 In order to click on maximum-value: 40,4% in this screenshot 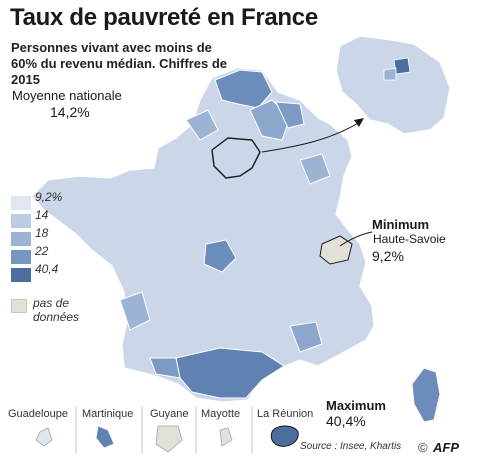, I will do `click(346, 421)`.